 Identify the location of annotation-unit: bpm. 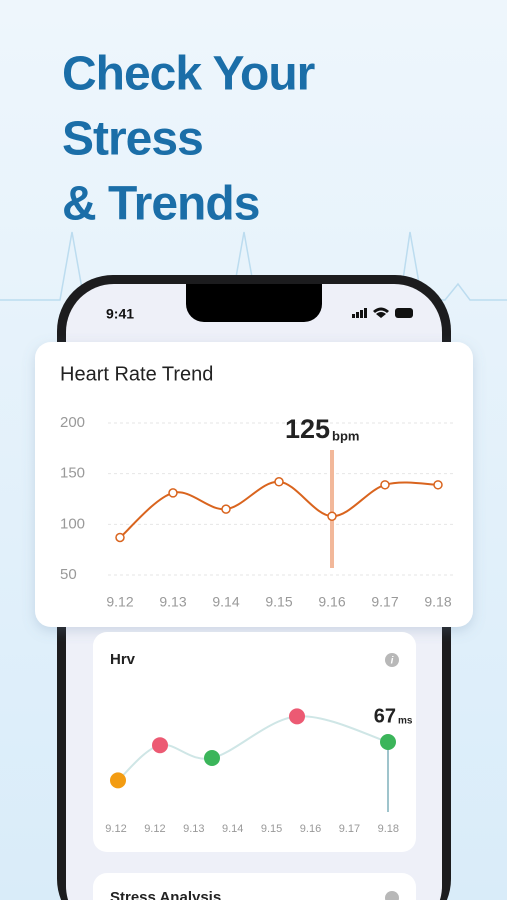
(345, 435).